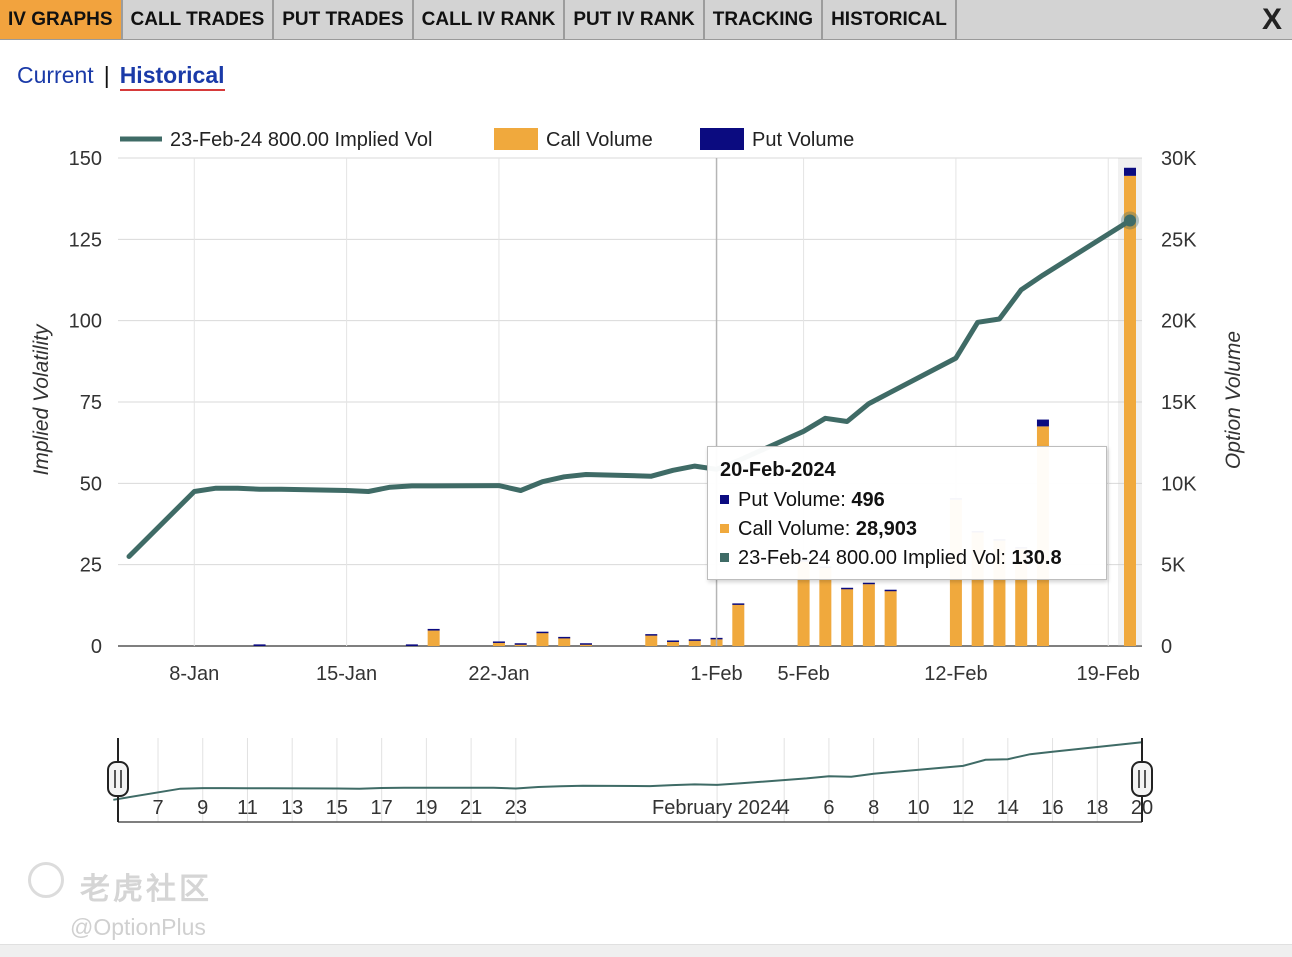  Describe the element at coordinates (490, 19) in the screenshot. I see `tab-call-iv-rank: CALL IV RANK` at that location.